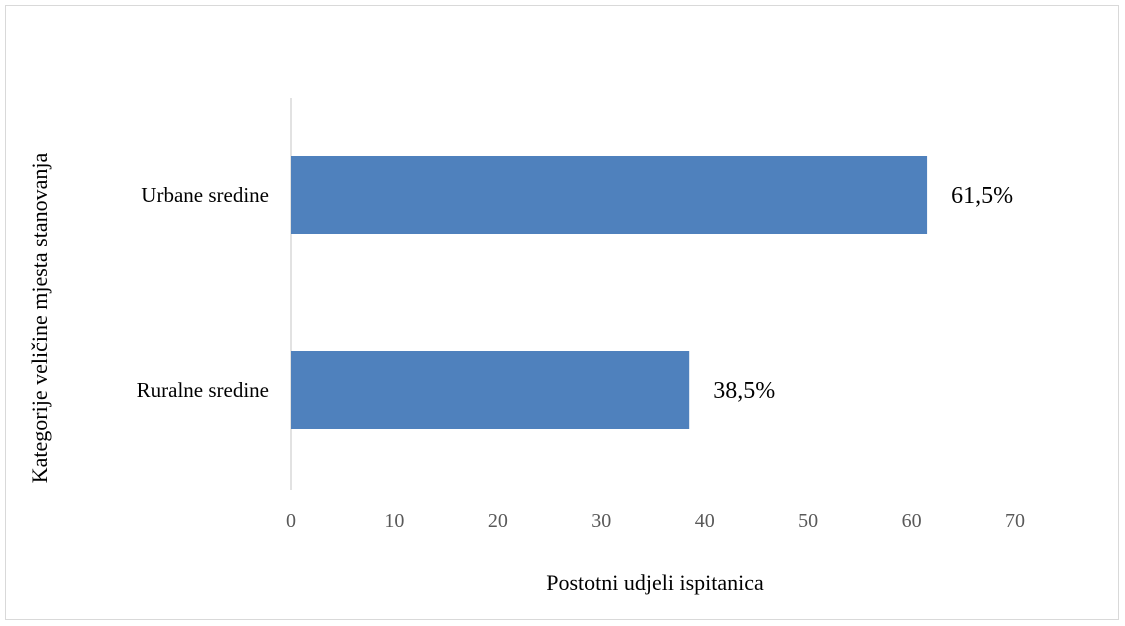 This screenshot has width=1125, height=626. I want to click on data-label-0: 61,5%, so click(982, 196).